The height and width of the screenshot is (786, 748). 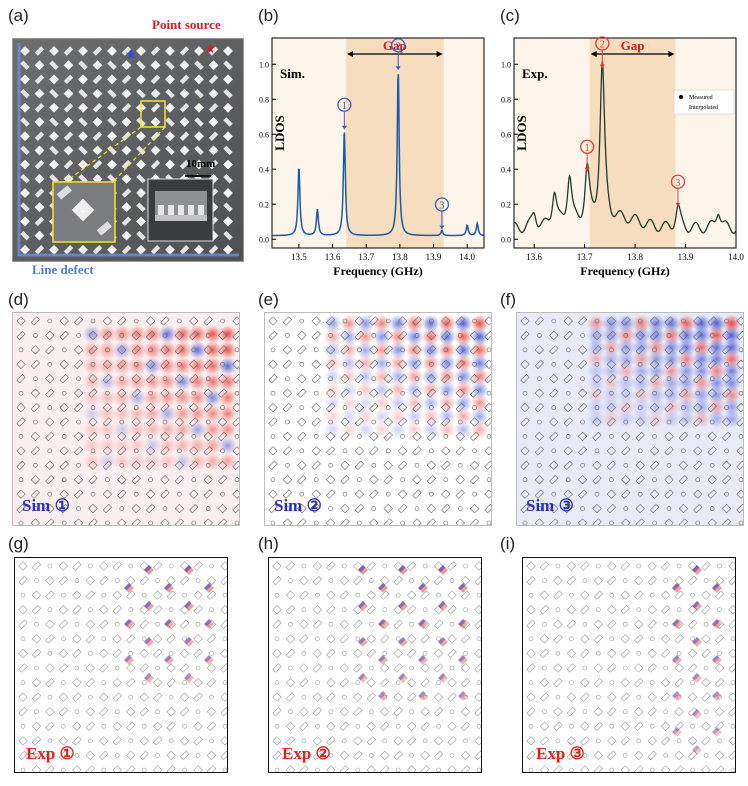 What do you see at coordinates (201, 164) in the screenshot?
I see `scale-bar-label: 10mm` at bounding box center [201, 164].